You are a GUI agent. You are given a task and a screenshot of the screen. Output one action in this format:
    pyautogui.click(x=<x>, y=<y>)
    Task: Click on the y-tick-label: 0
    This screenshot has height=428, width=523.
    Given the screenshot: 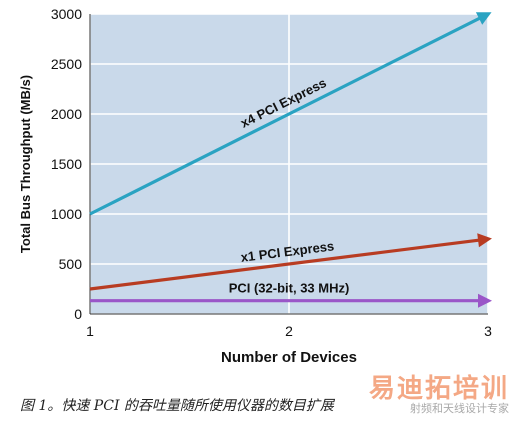 What is the action you would take?
    pyautogui.click(x=78, y=314)
    